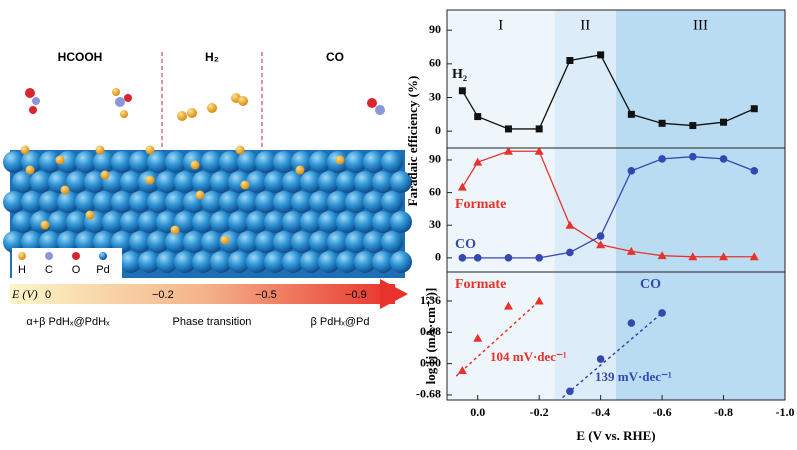 Image resolution: width=797 pixels, height=450 pixels. I want to click on y-tick-label: -0.68, so click(428, 394).